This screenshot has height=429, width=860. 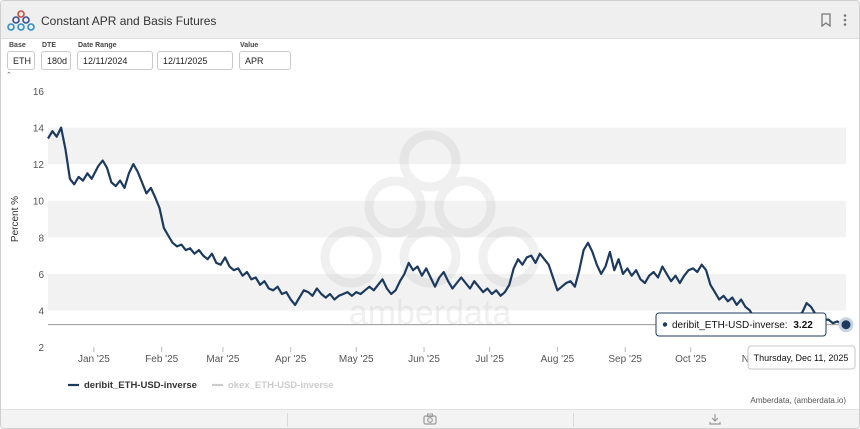 I want to click on tooltip-value: 3.22, so click(x=803, y=325).